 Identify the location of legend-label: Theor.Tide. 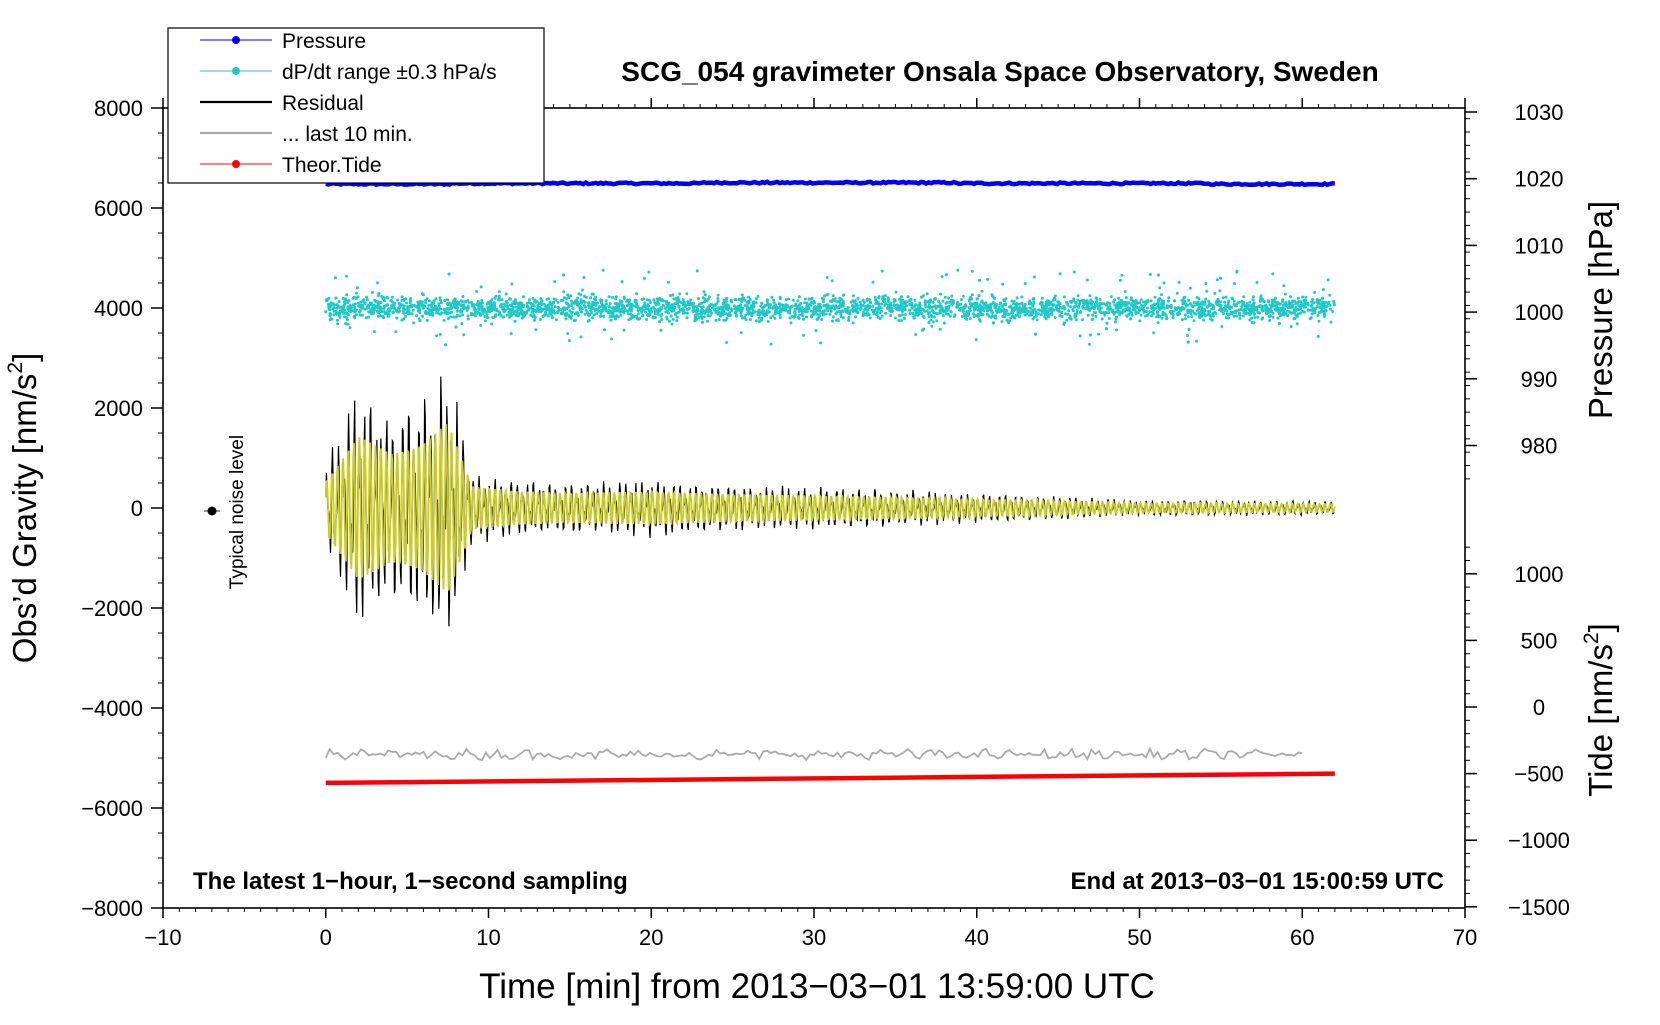
(332, 165).